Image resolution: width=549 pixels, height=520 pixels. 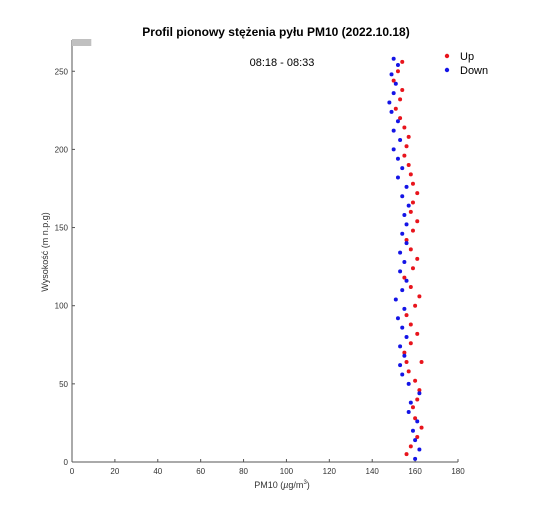 I want to click on x-tick-label: 60, so click(x=200, y=471).